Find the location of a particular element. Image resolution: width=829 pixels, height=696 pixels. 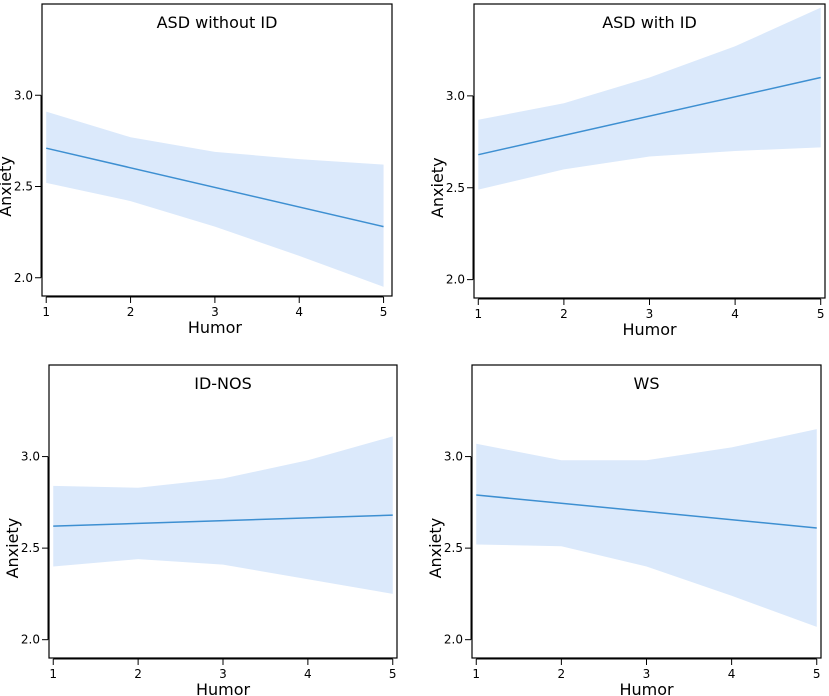

panel-title: ID-NOS is located at coordinates (223, 383).